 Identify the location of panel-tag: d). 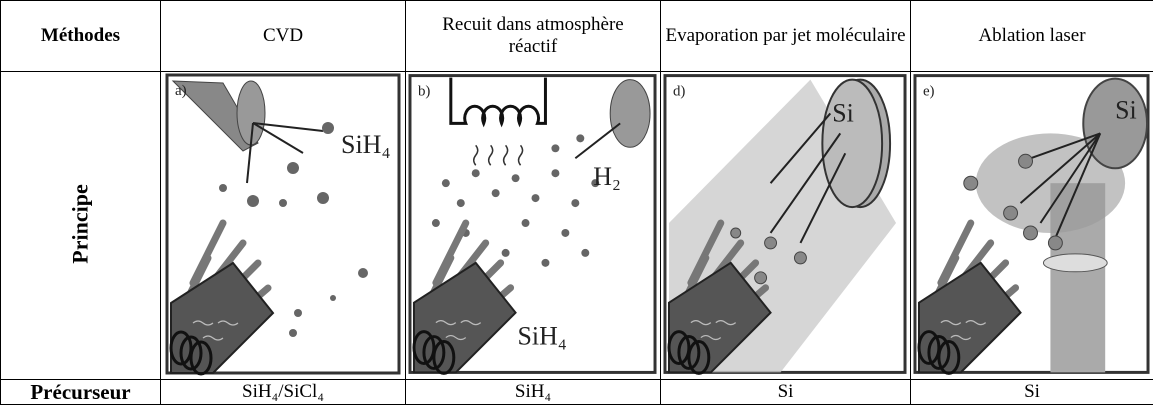
(679, 92).